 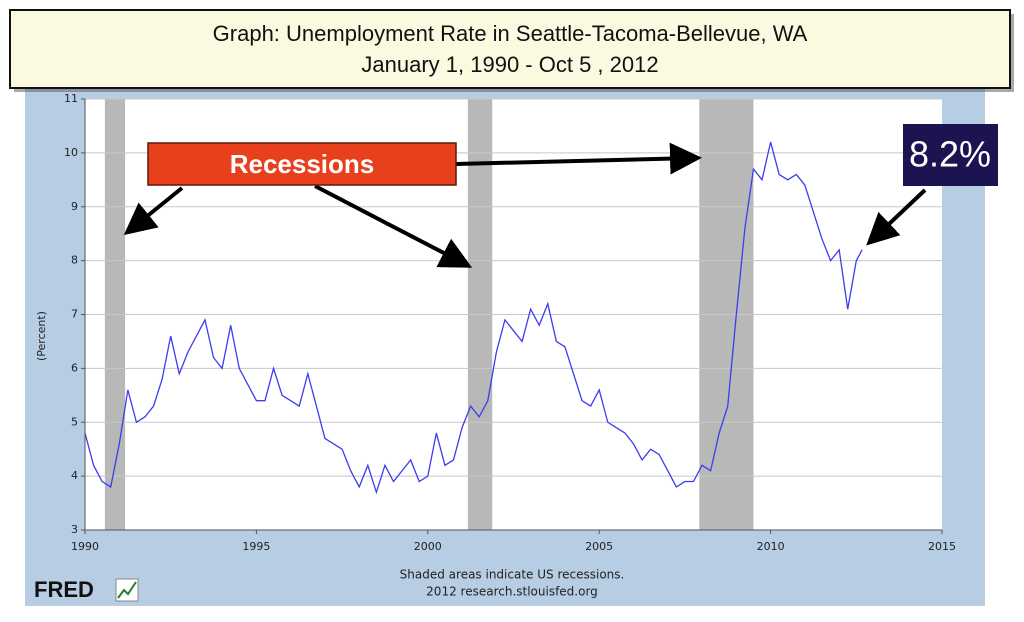 I want to click on logo-icon, so click(x=127, y=590).